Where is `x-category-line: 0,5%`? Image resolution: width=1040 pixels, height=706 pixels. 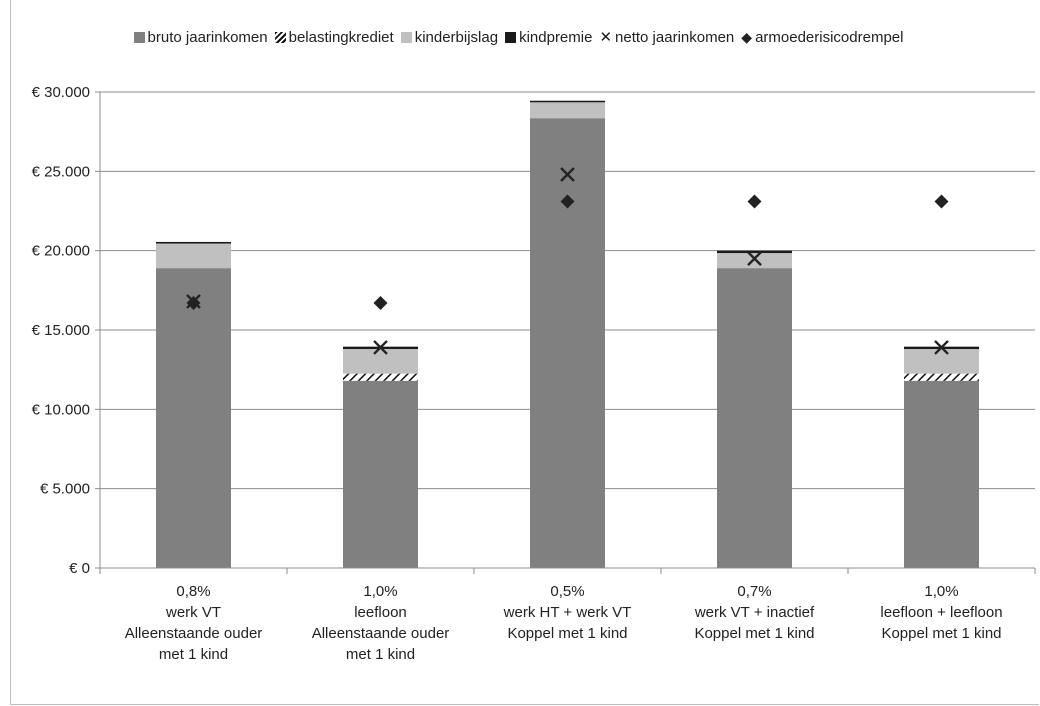 x-category-line: 0,5% is located at coordinates (567, 591).